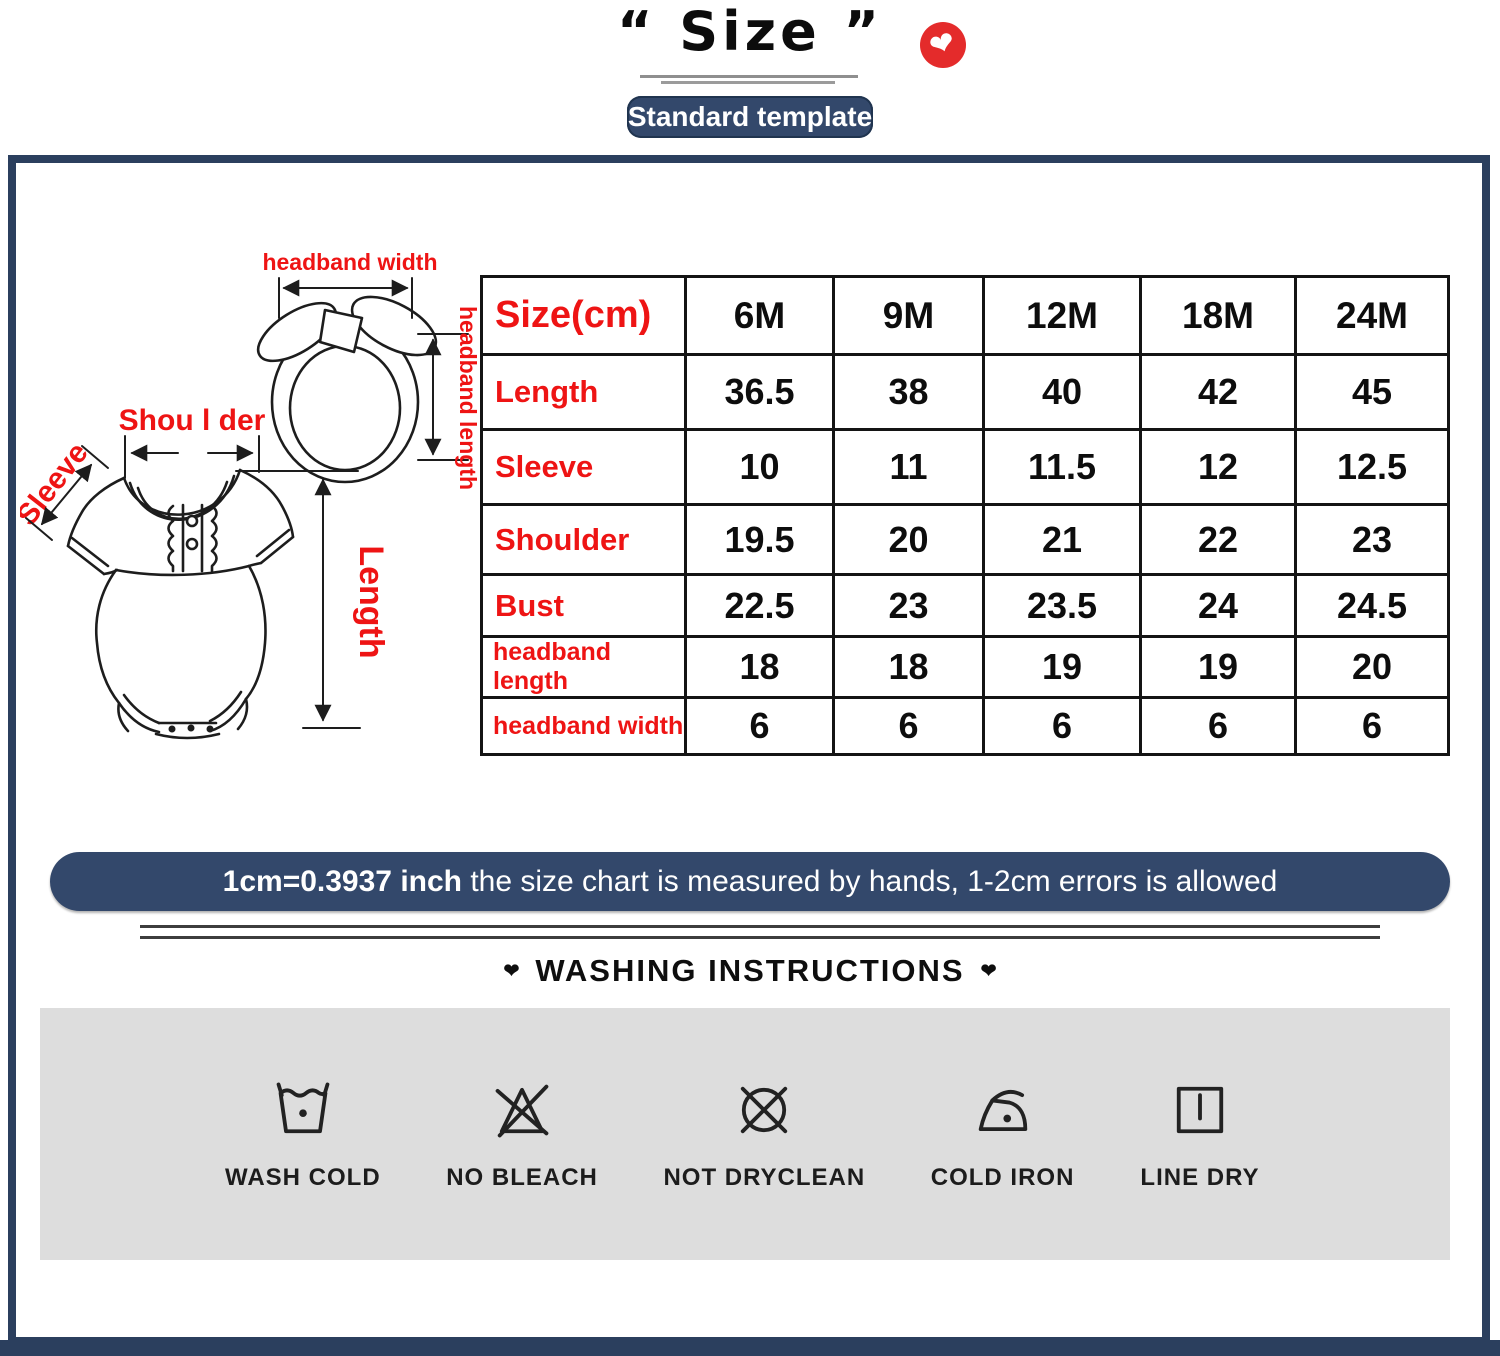 The image size is (1500, 1356). Describe the element at coordinates (1372, 315) in the screenshot. I see `column-header: 24M` at that location.